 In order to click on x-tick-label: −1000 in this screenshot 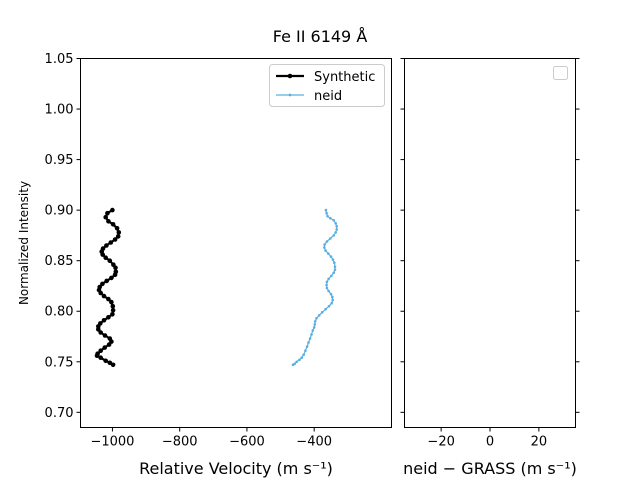, I will do `click(112, 442)`.